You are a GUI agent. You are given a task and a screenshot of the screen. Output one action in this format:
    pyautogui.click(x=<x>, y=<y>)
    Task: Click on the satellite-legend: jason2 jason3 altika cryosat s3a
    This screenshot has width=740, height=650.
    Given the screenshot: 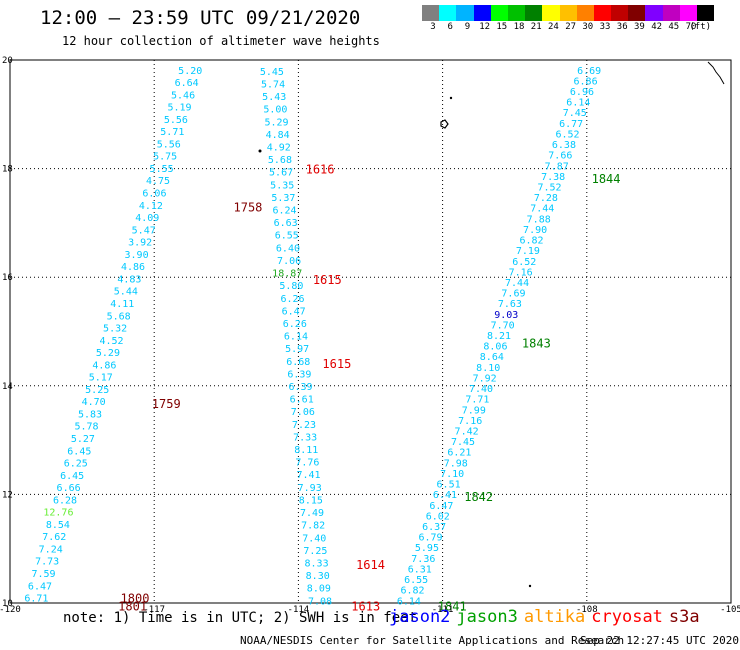 What is the action you would take?
    pyautogui.click(x=547, y=617)
    